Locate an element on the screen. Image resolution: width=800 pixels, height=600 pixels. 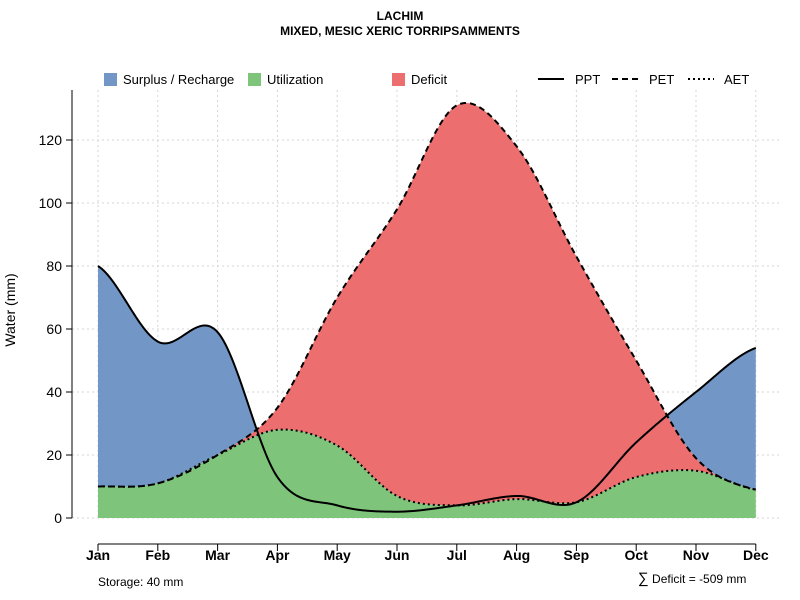
x-tick-label: Dec is located at coordinates (756, 555).